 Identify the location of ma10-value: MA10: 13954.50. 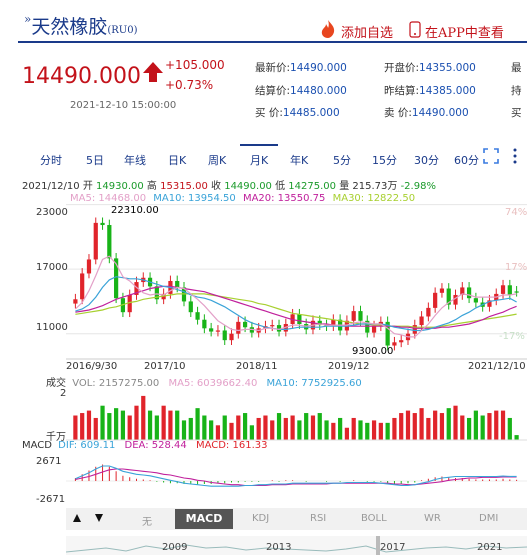
(194, 198).